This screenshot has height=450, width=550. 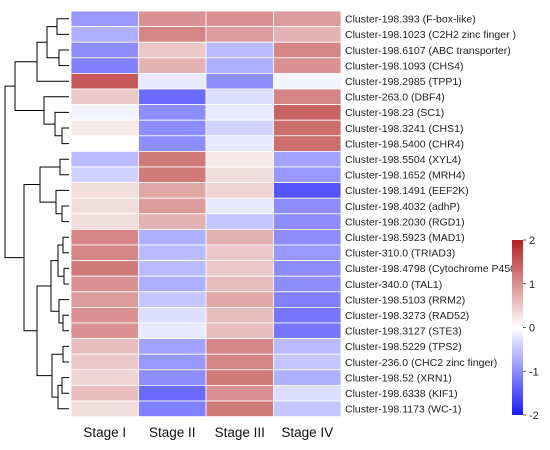 What do you see at coordinates (404, 144) in the screenshot?
I see `row-label: Cluster-198.5400 (CHR4)` at bounding box center [404, 144].